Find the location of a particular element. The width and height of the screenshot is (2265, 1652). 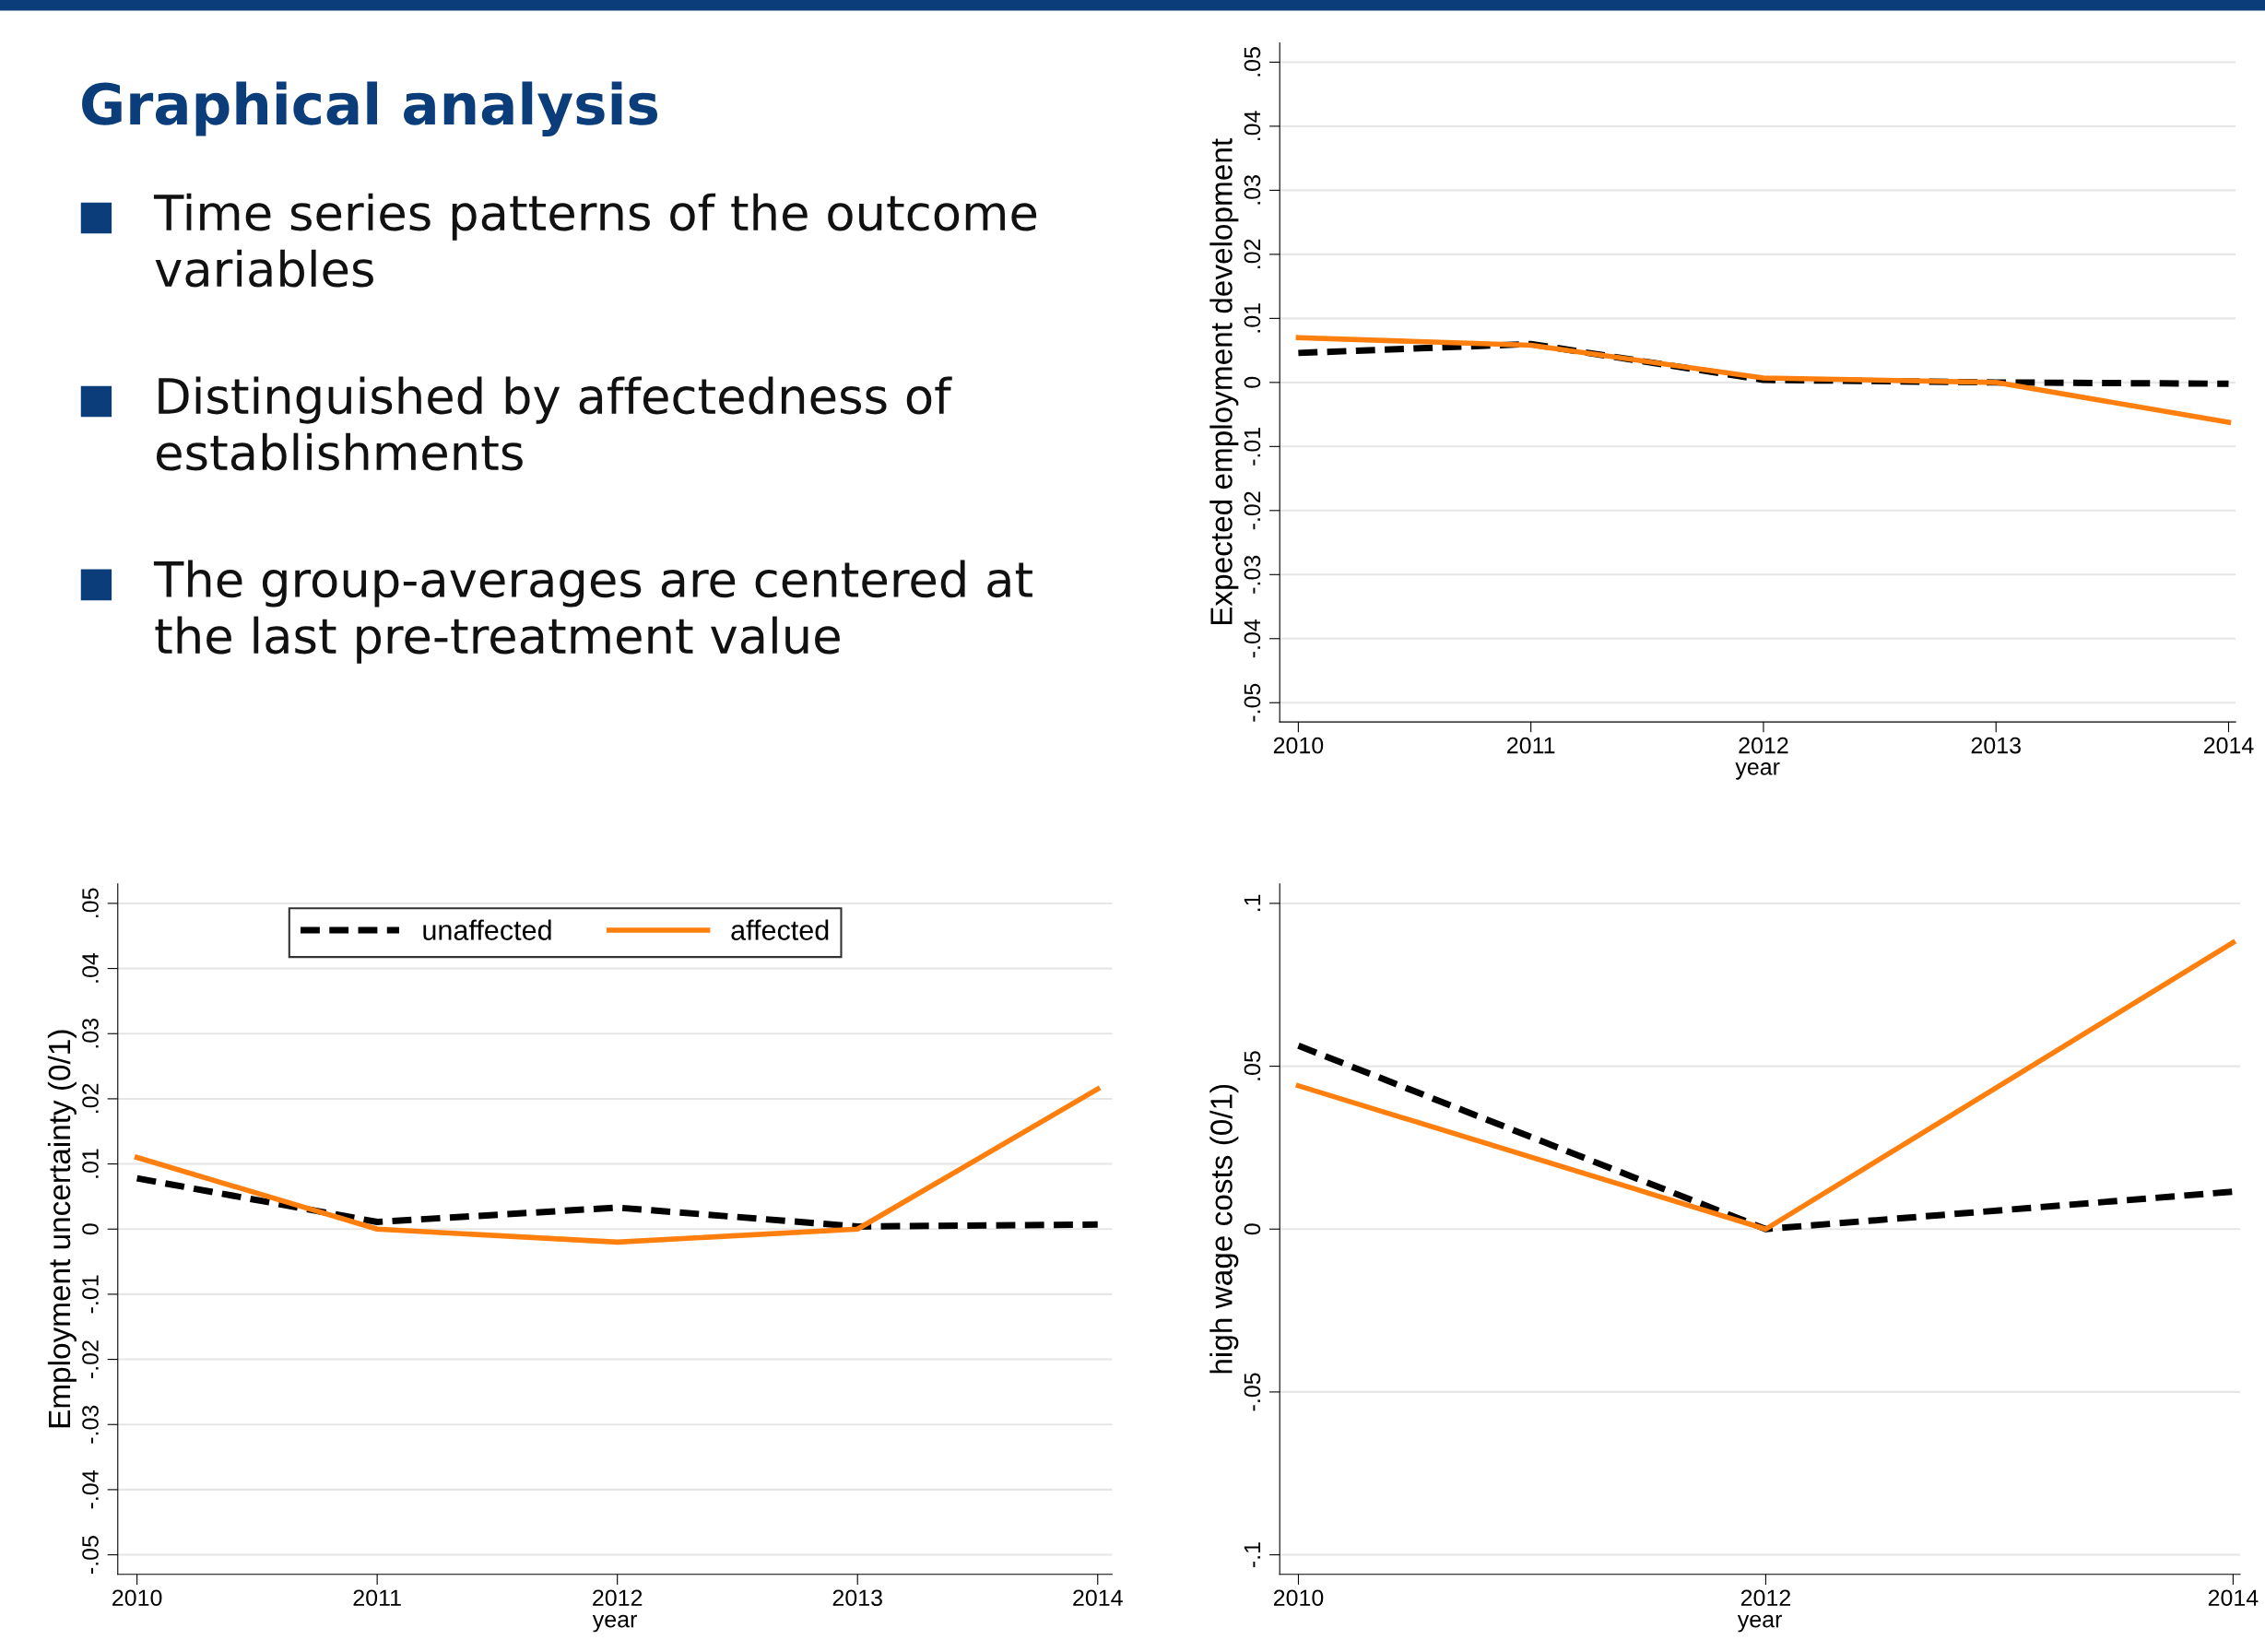

text: Distinguished by affectedness of establishments is located at coordinates (554, 423).